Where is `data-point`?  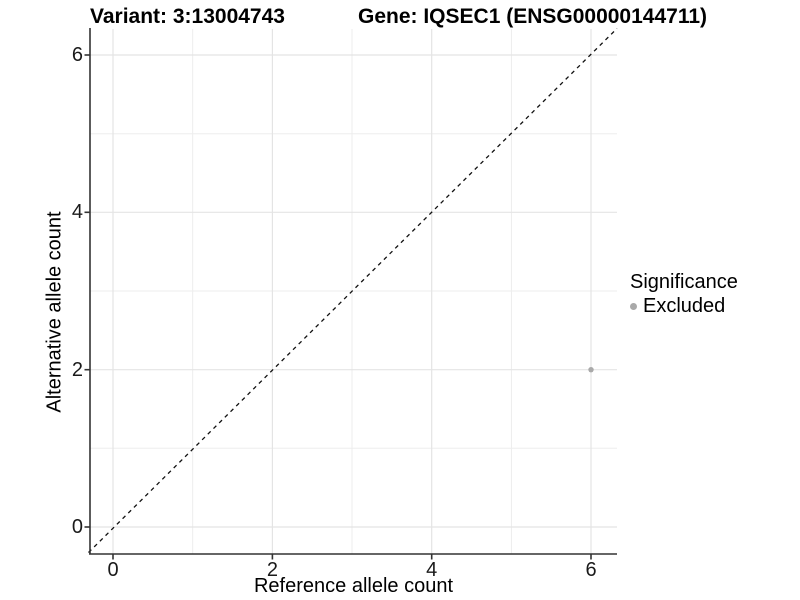
data-point is located at coordinates (591, 369).